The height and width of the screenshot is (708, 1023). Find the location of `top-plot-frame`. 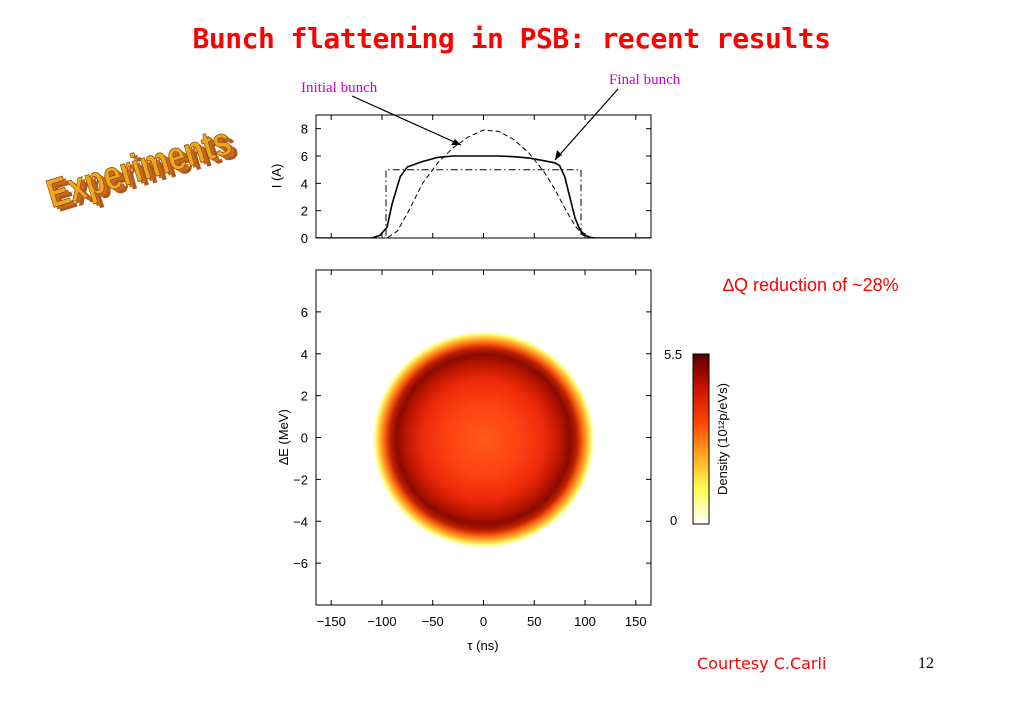

top-plot-frame is located at coordinates (483, 176).